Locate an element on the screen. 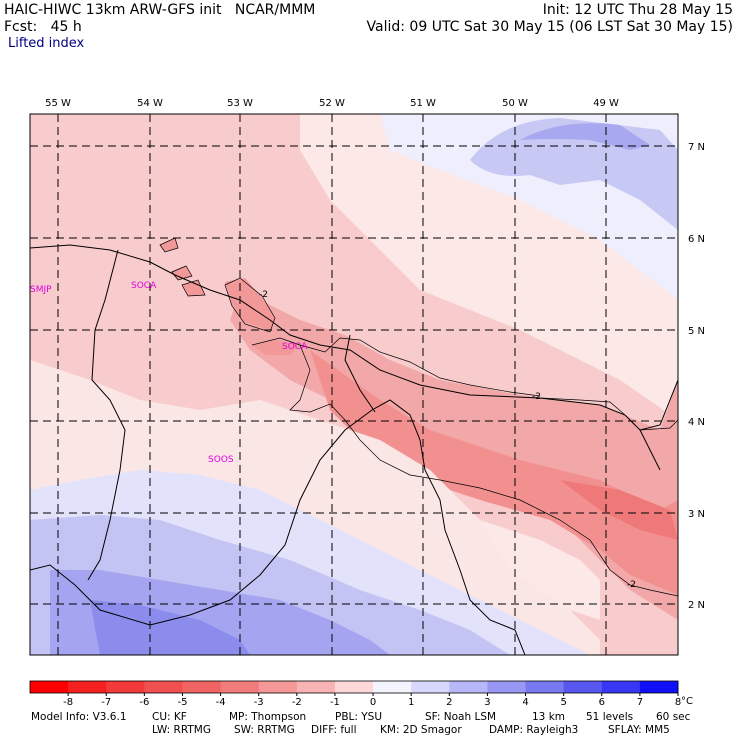 The image size is (740, 740). lat-label: 4 N is located at coordinates (696, 422).